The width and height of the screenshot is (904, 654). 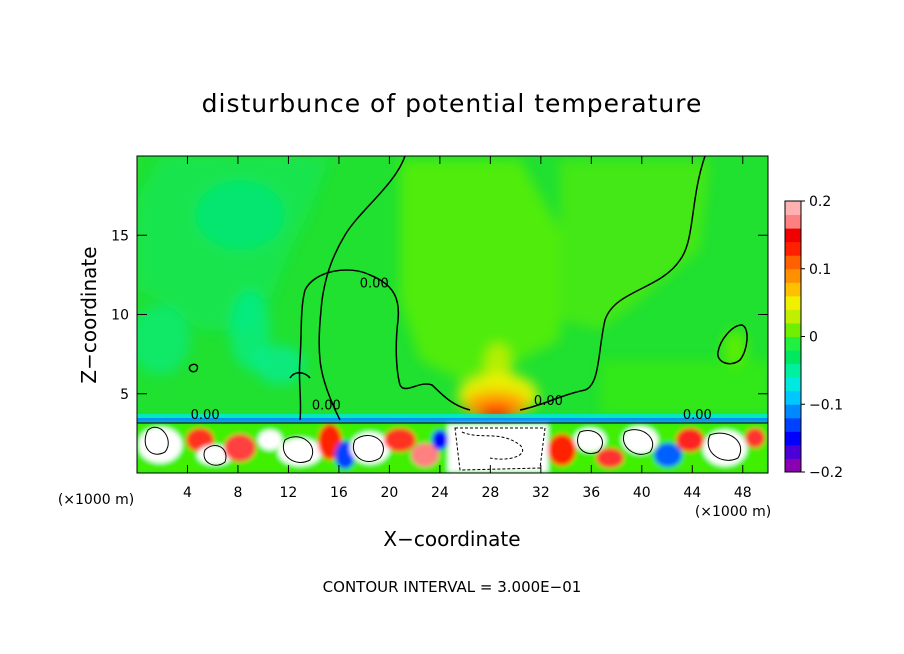 What do you see at coordinates (541, 493) in the screenshot?
I see `x-tick-label: 32` at bounding box center [541, 493].